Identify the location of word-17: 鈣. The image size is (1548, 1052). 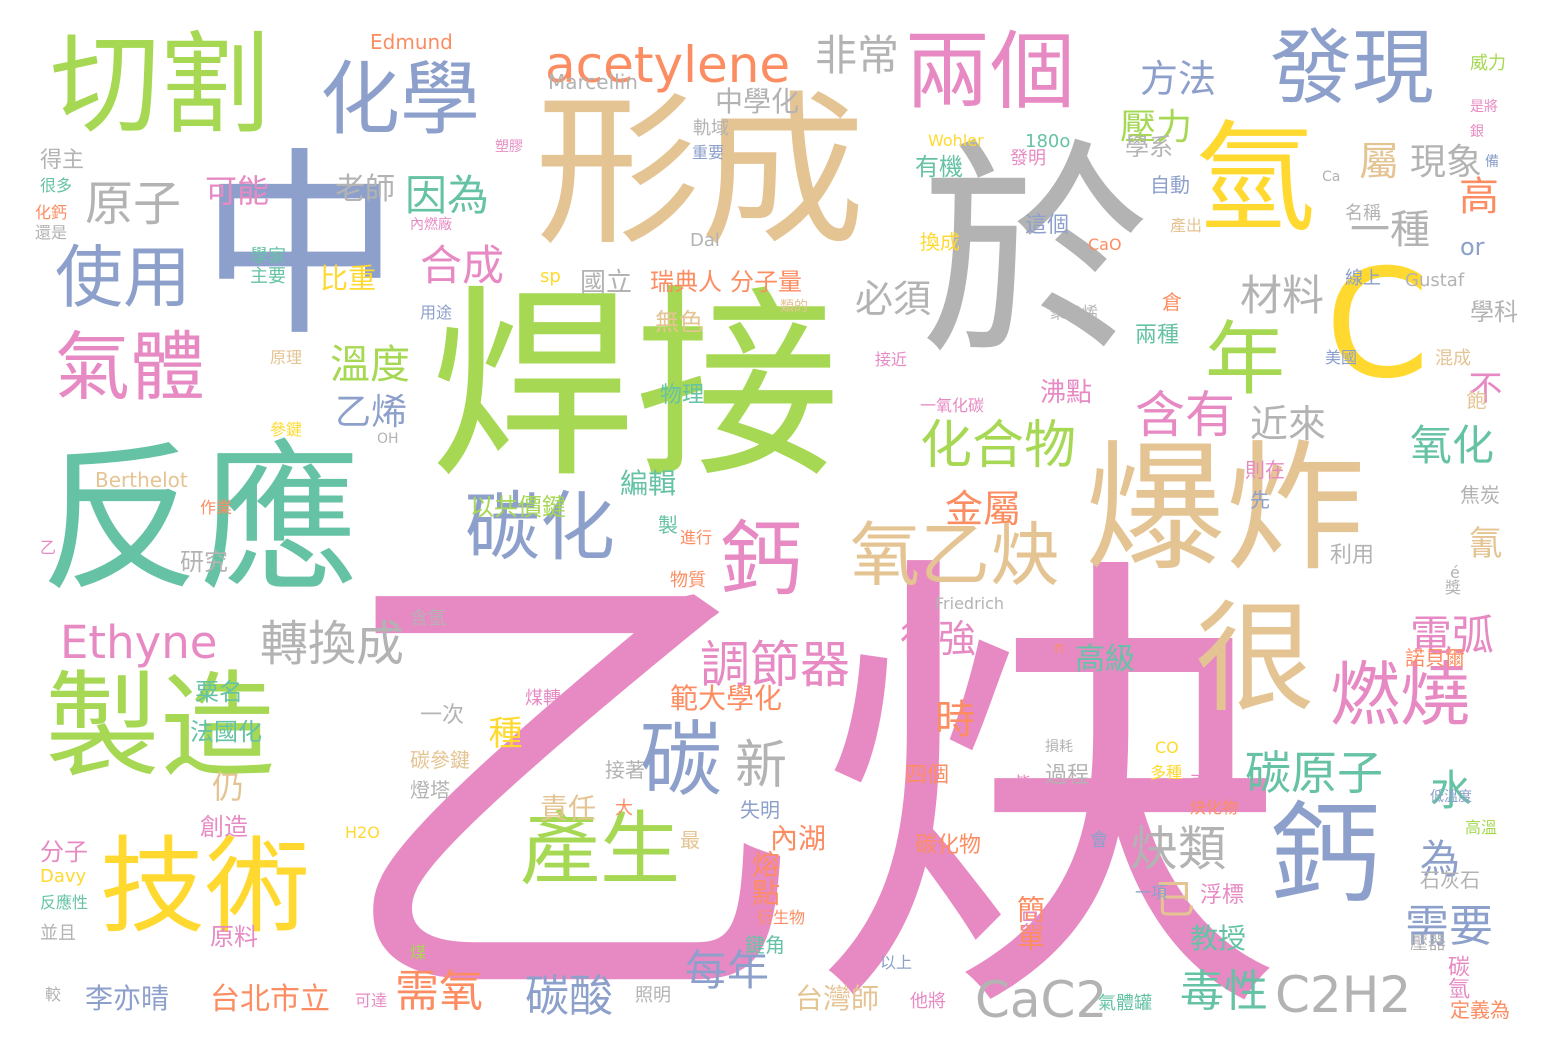
(761, 560).